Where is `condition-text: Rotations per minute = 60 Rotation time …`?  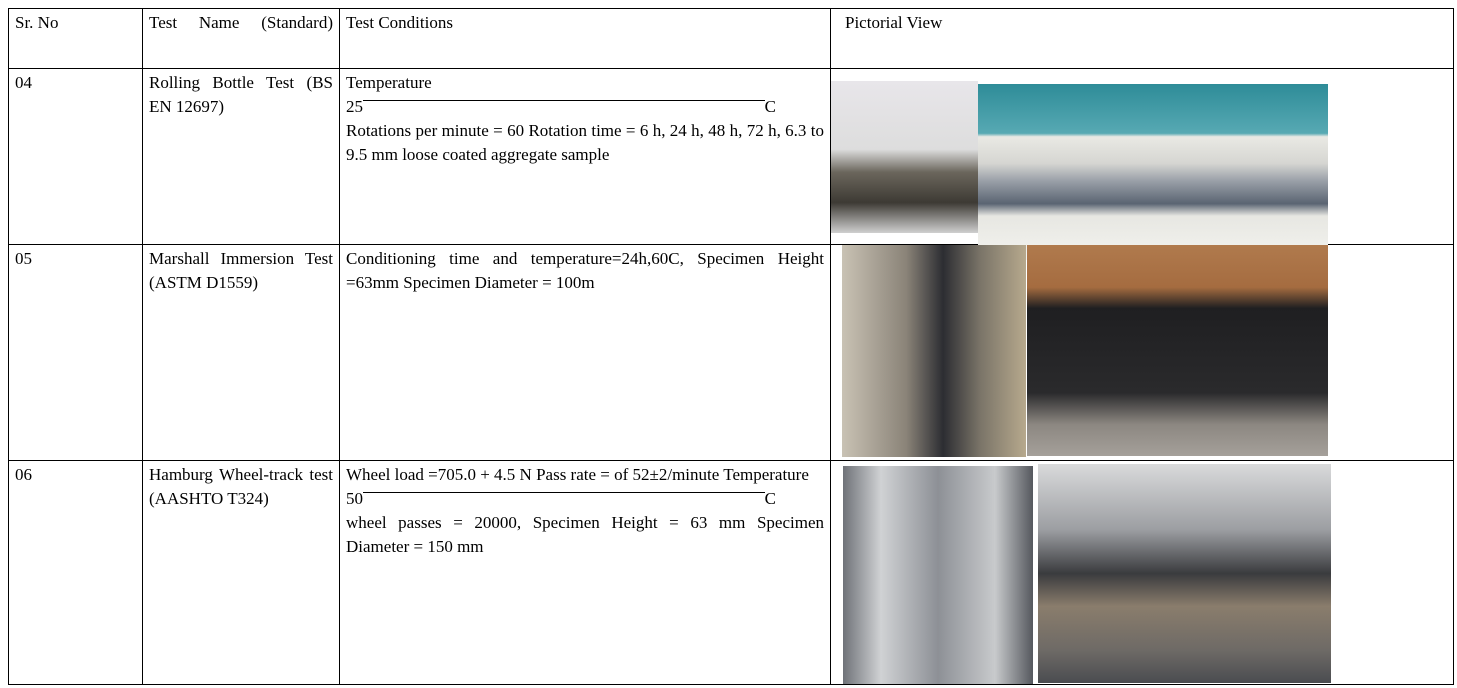 condition-text: Rotations per minute = 60 Rotation time … is located at coordinates (585, 142).